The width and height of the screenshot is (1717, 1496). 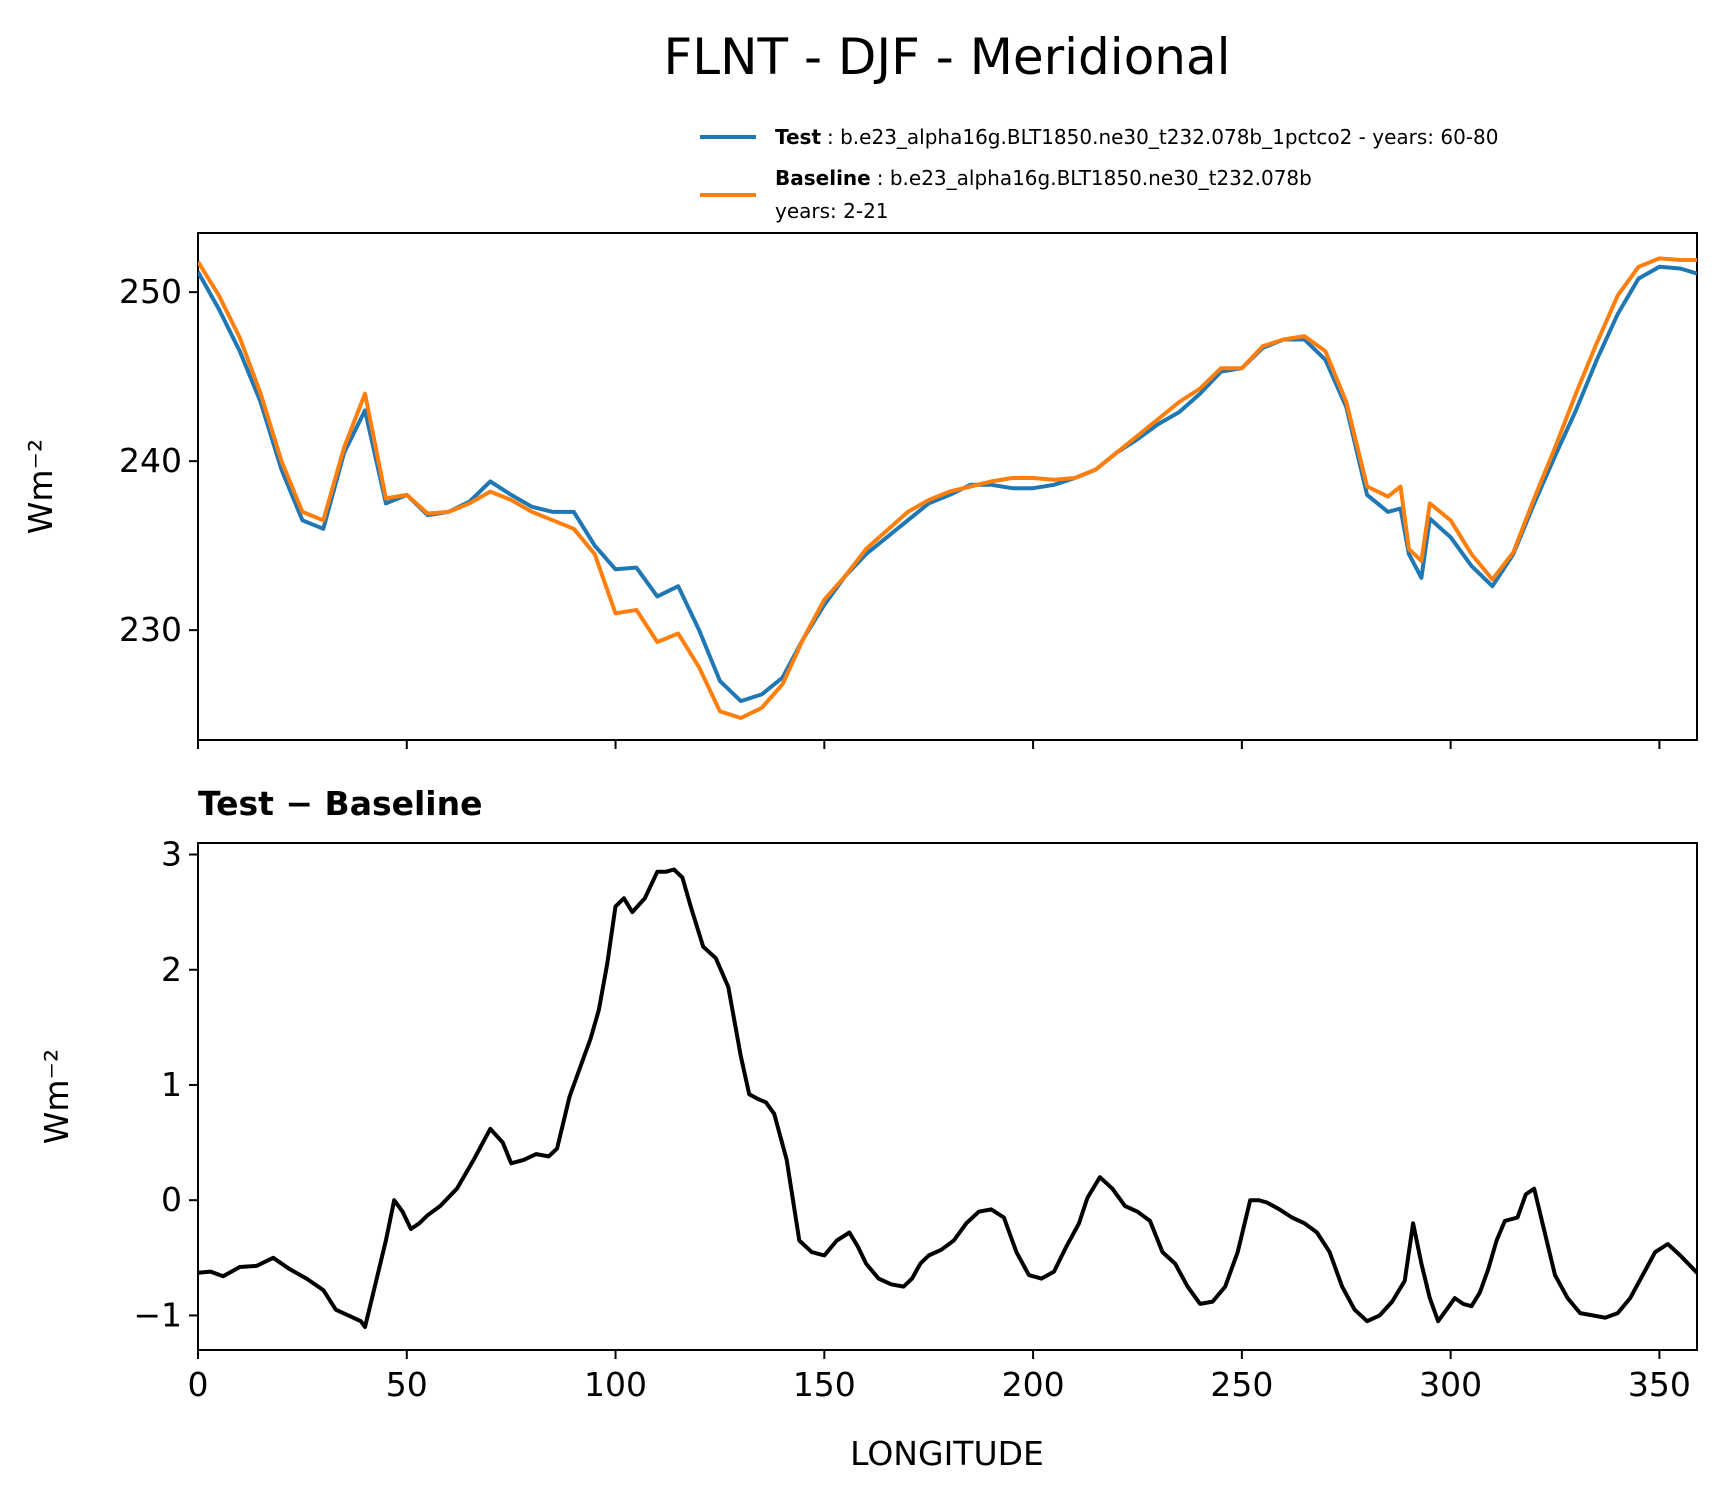 What do you see at coordinates (407, 1384) in the screenshot?
I see `x-tick-label: 50` at bounding box center [407, 1384].